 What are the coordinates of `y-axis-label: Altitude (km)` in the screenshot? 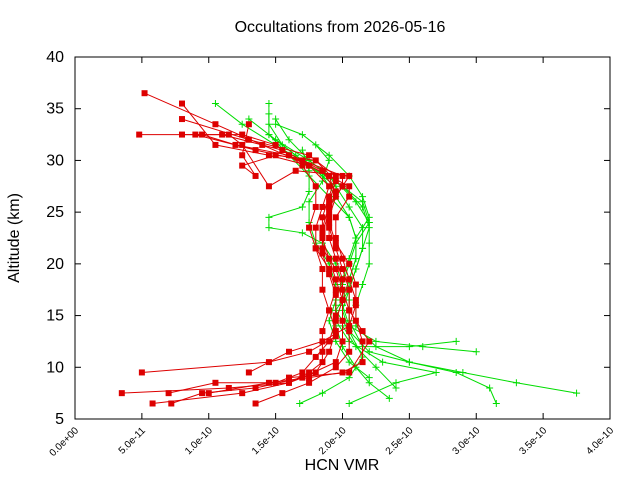 It's located at (14, 238).